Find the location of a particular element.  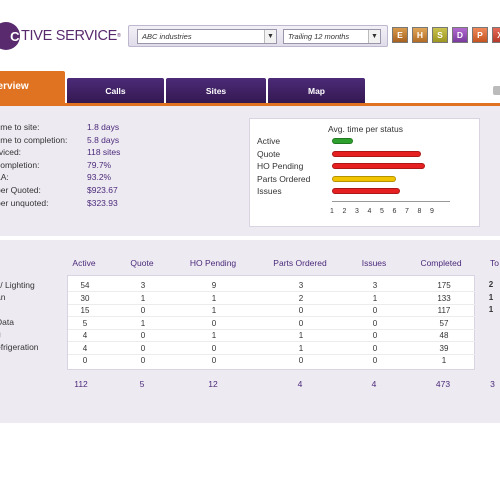

stat-value: 5.8 days is located at coordinates (103, 139).